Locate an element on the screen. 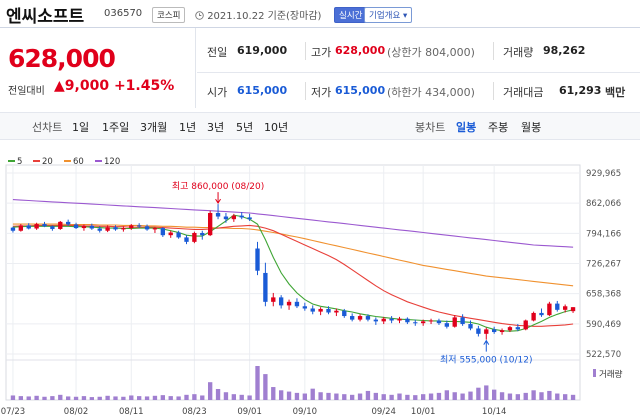  tab-1d: 1일 is located at coordinates (81, 127).